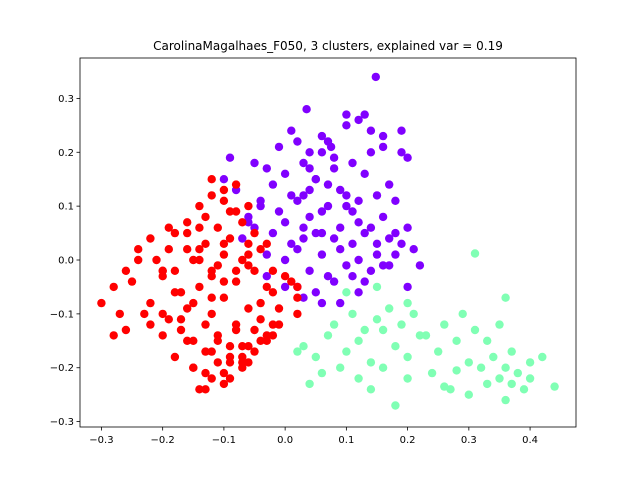  What do you see at coordinates (101, 440) in the screenshot?
I see `x-tick-label: −0.3` at bounding box center [101, 440].